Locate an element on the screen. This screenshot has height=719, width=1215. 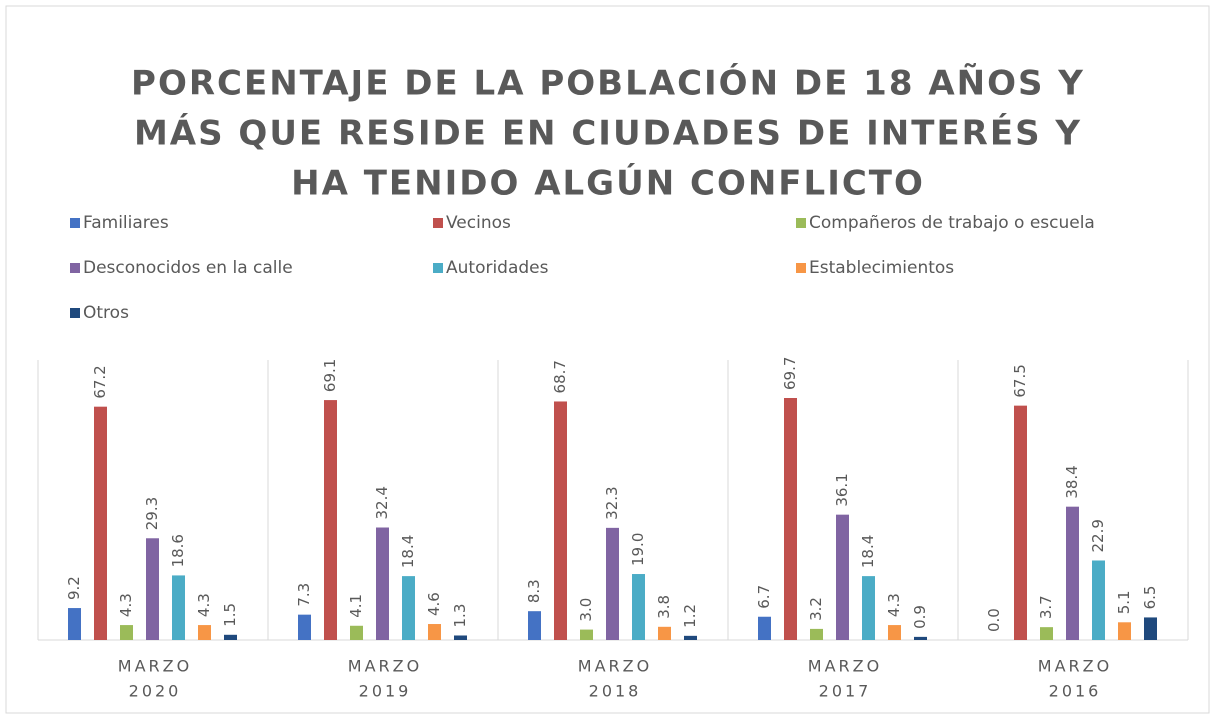
data-label: 4.1 is located at coordinates (356, 606).